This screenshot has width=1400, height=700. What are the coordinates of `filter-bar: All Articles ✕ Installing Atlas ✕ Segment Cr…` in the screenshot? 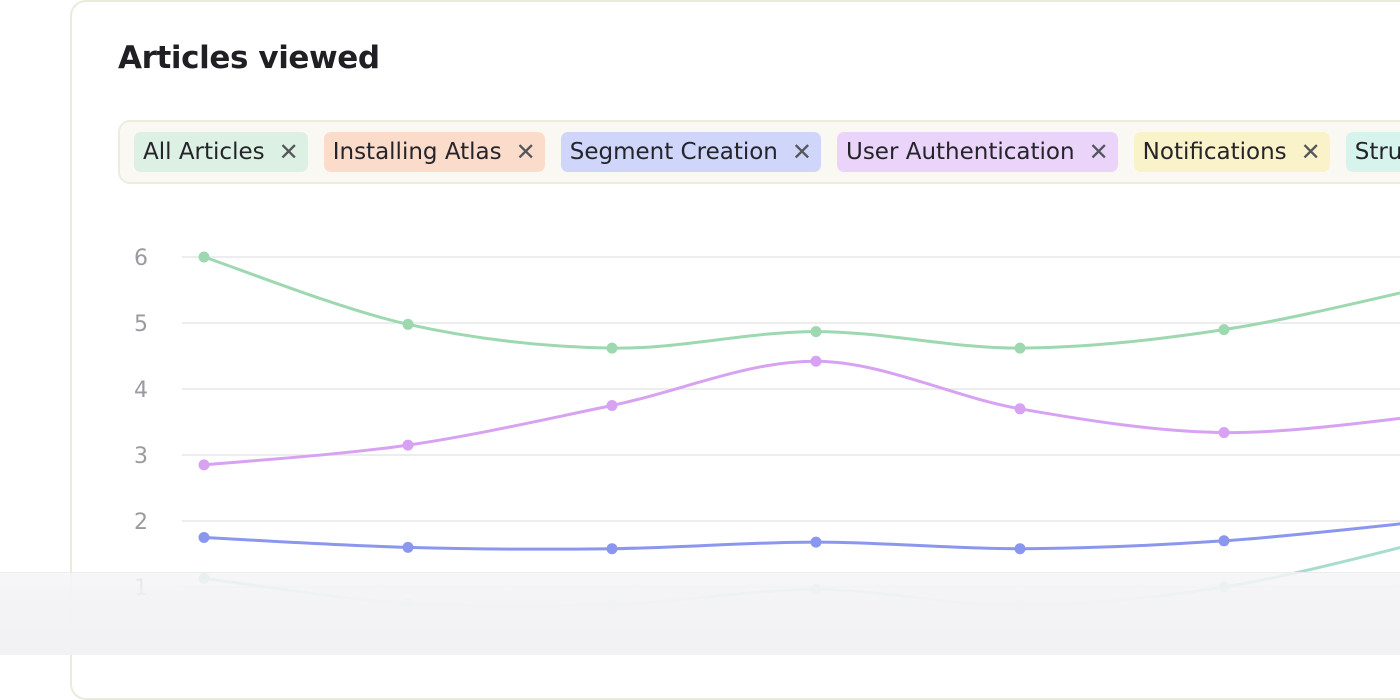 It's located at (759, 152).